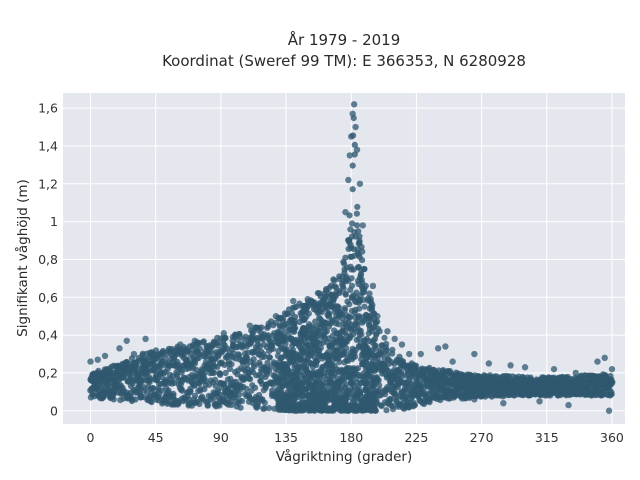 The image size is (640, 480). What do you see at coordinates (344, 456) in the screenshot?
I see `x-axis-title: Vågriktning (grader)` at bounding box center [344, 456].